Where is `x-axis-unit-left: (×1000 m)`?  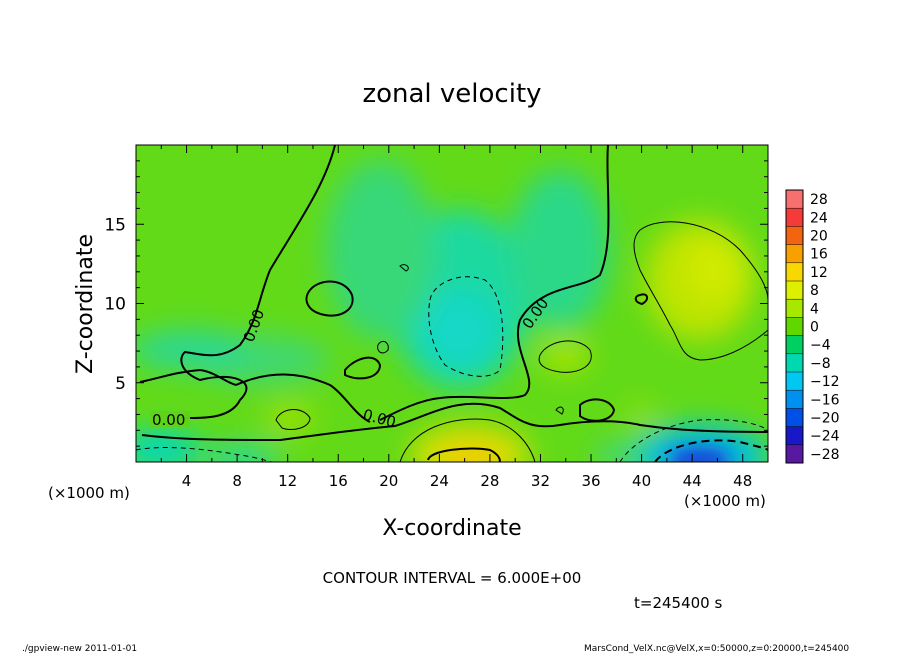 x-axis-unit-left: (×1000 m) is located at coordinates (89, 493).